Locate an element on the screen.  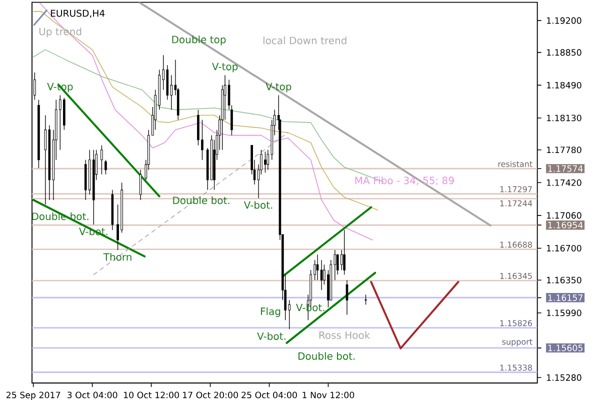
ref-line-label: resistant is located at coordinates (515, 164).